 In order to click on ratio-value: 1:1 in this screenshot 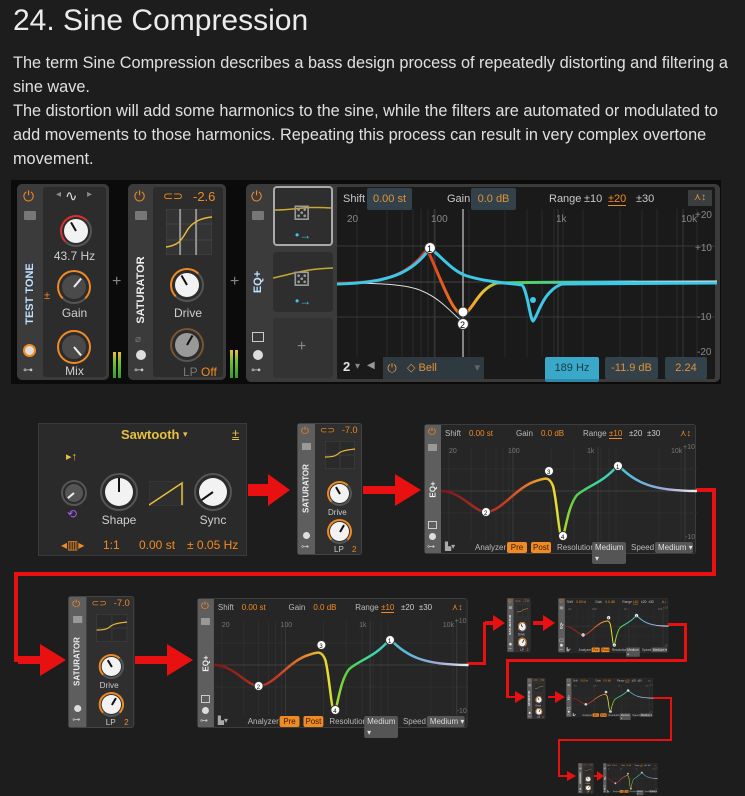, I will do `click(111, 545)`.